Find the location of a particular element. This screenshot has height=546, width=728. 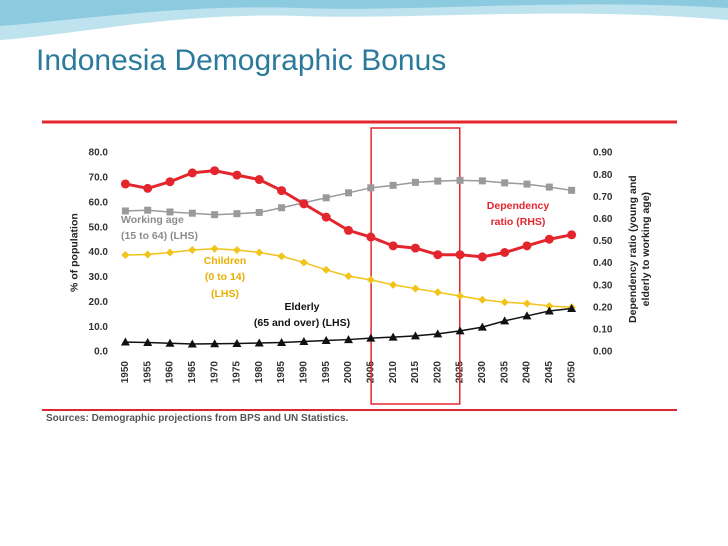

x-tick-label: 1965 is located at coordinates (192, 372).